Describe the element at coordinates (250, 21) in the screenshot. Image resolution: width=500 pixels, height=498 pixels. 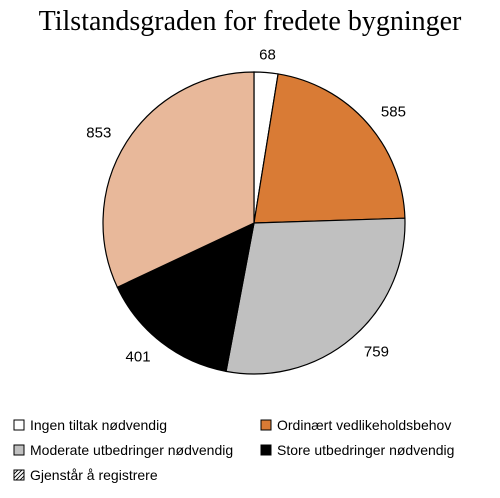
I see `chart-title: Tilstandsgraden for fredete bygninger` at that location.